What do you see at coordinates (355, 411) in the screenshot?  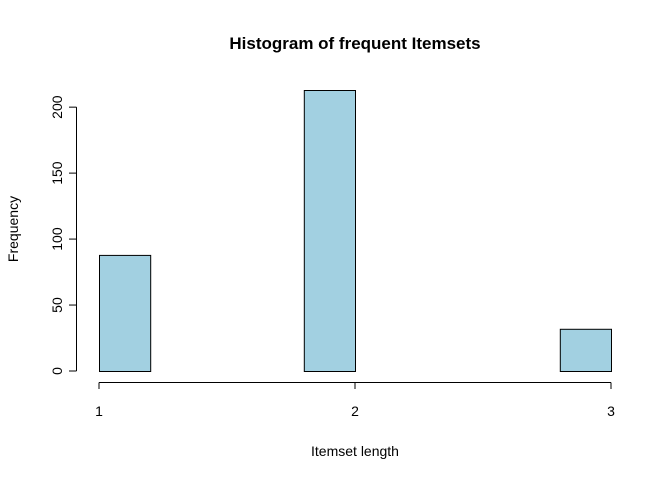 I see `x-tick-label: 2` at bounding box center [355, 411].